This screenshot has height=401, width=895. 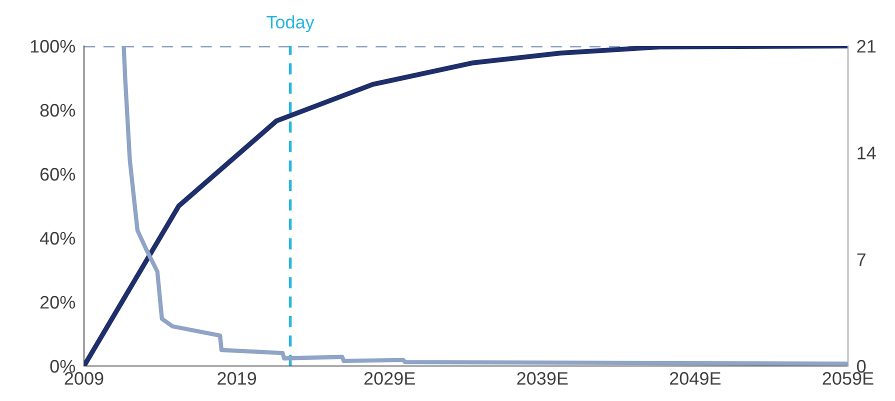 What do you see at coordinates (63, 366) in the screenshot?
I see `y-tick-label: 0%` at bounding box center [63, 366].